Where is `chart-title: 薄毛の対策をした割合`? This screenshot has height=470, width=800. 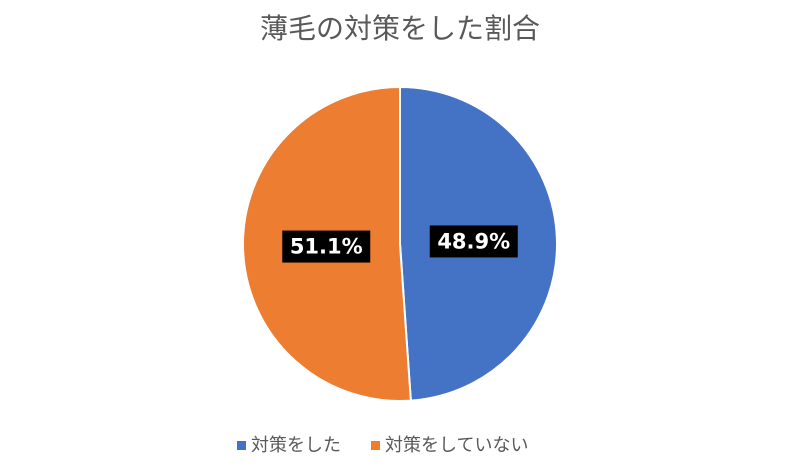
chart-title: 薄毛の対策をした割合 is located at coordinates (400, 28).